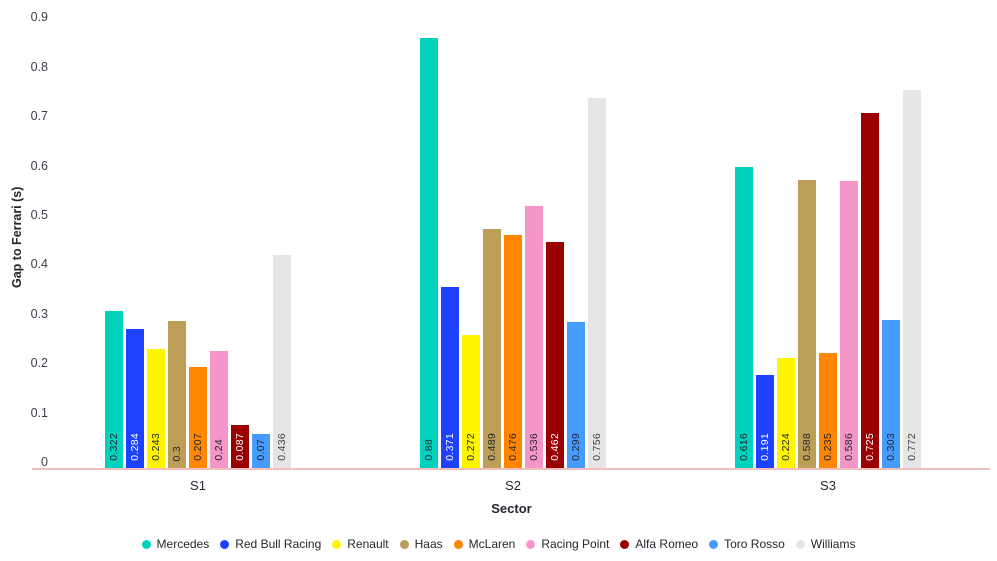  Describe the element at coordinates (511, 469) in the screenshot. I see `x-axis-line` at that location.